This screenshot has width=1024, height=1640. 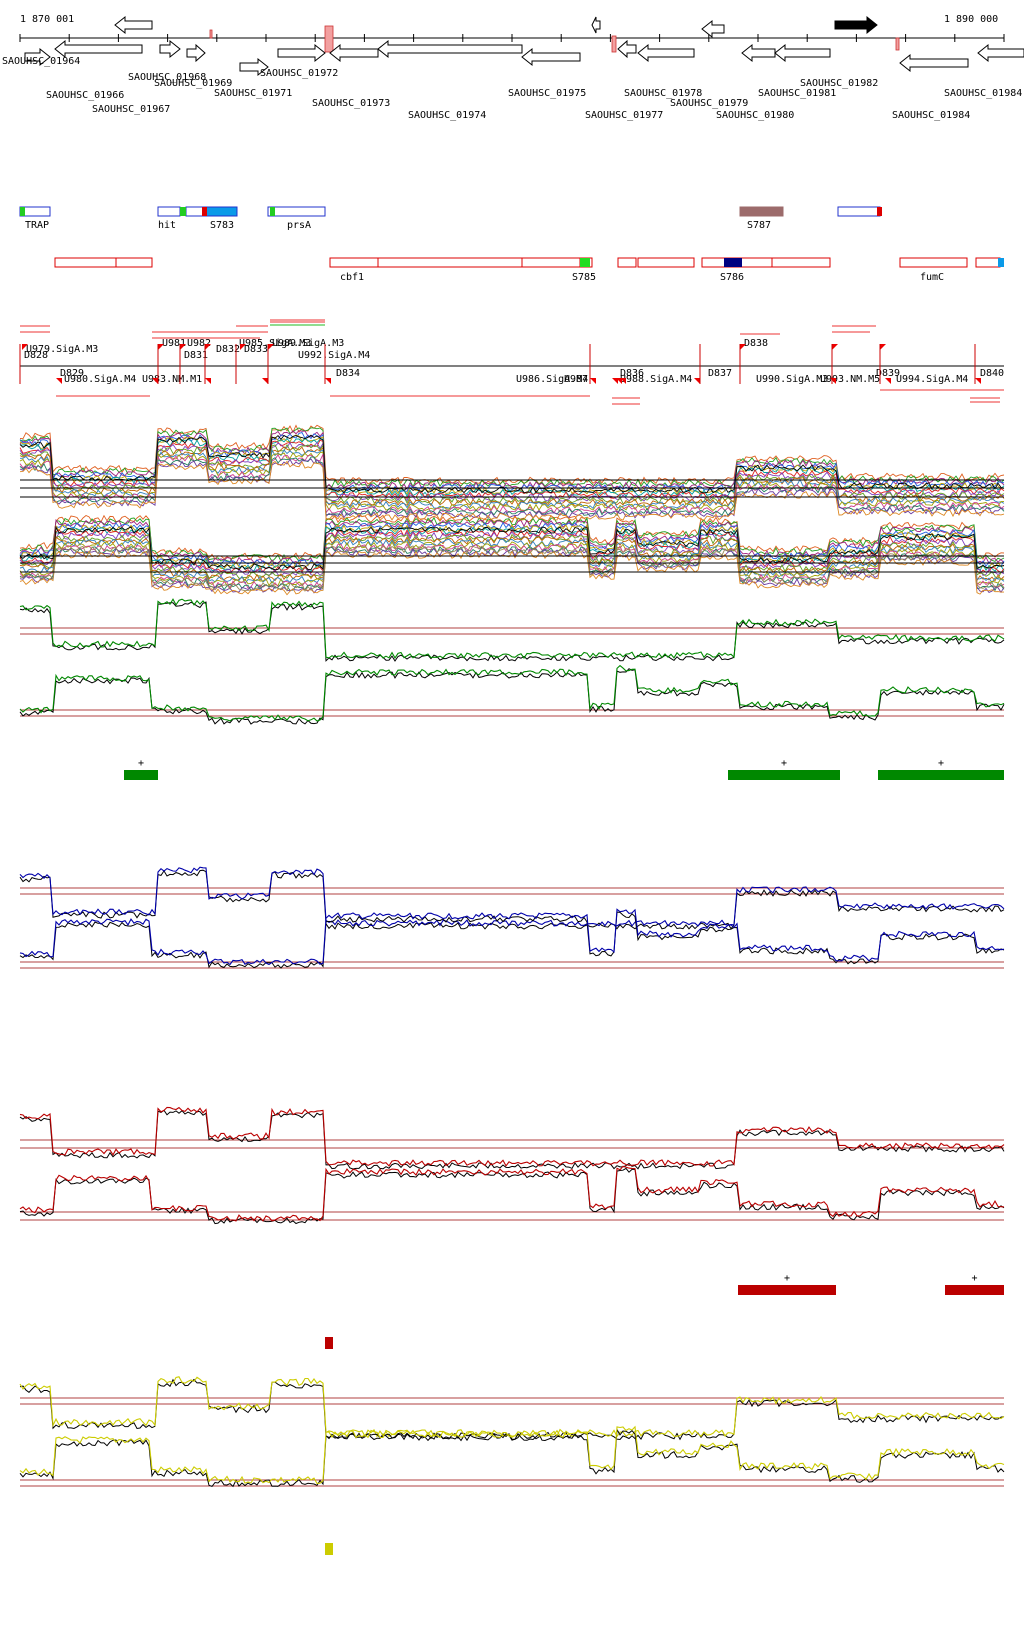 What do you see at coordinates (632, 373) in the screenshot?
I see `segment-label: D836` at bounding box center [632, 373].